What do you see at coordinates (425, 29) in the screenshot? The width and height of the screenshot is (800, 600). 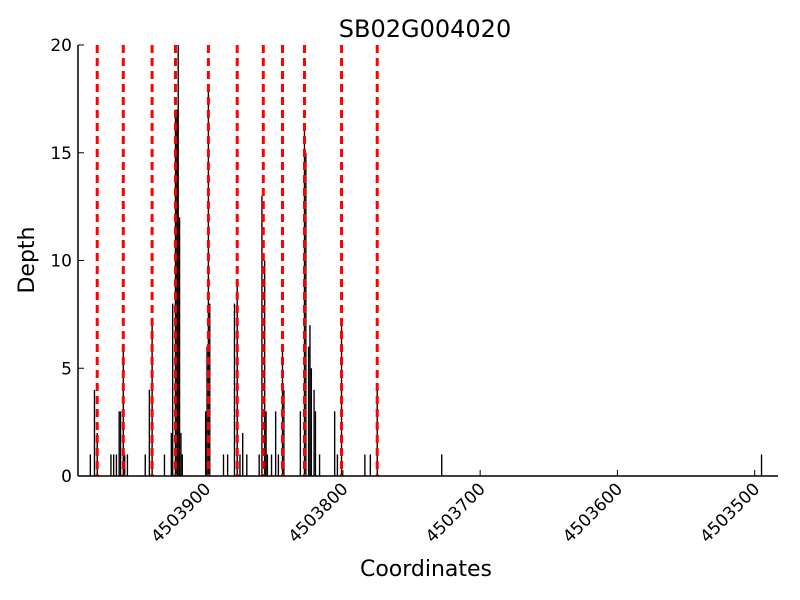 I see `chart-title: SB02G004020` at bounding box center [425, 29].